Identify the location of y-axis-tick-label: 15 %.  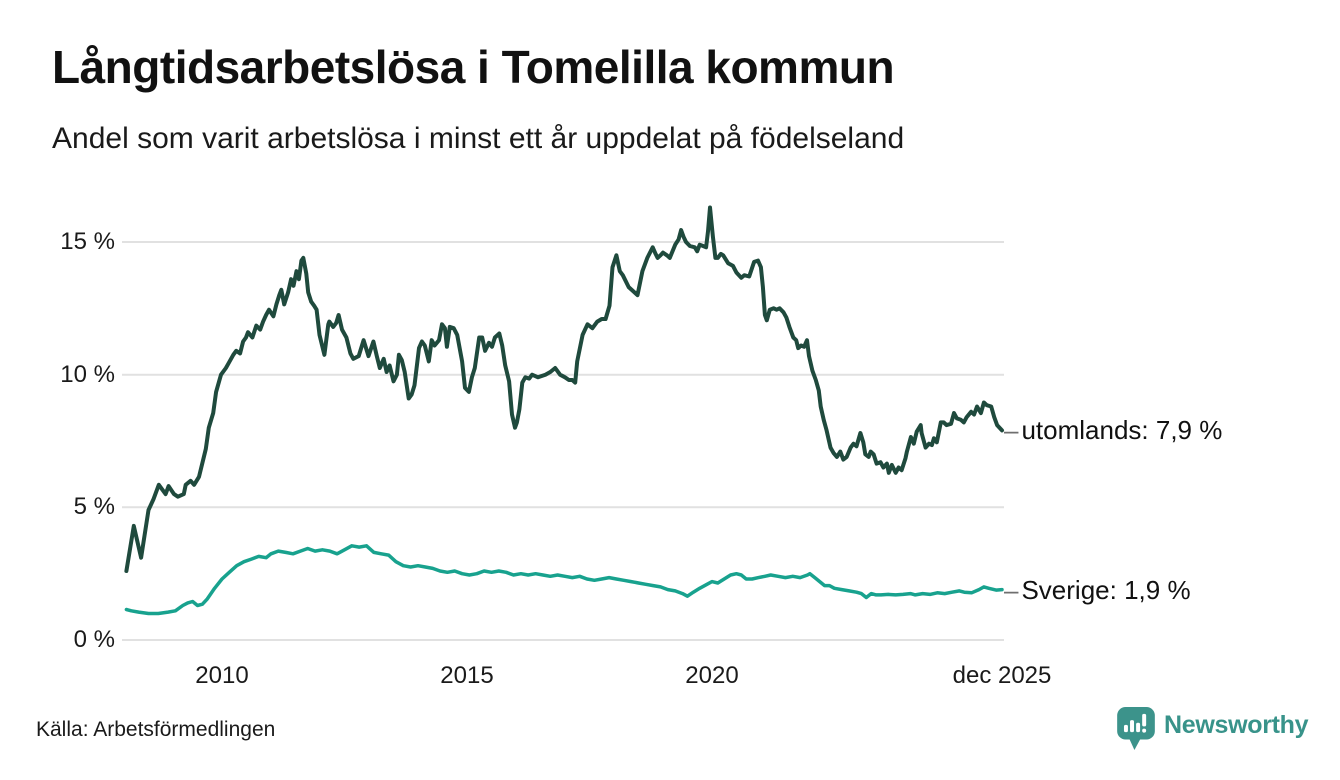
(87, 241).